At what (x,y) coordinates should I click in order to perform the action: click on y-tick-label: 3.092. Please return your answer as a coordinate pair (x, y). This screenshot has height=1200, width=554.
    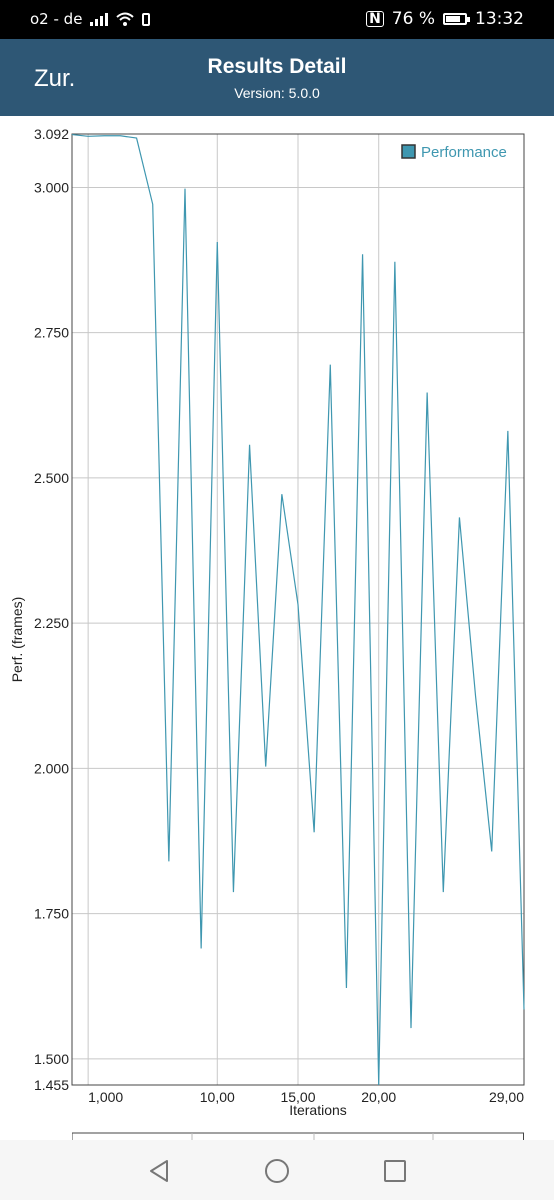
    Looking at the image, I should click on (51, 134).